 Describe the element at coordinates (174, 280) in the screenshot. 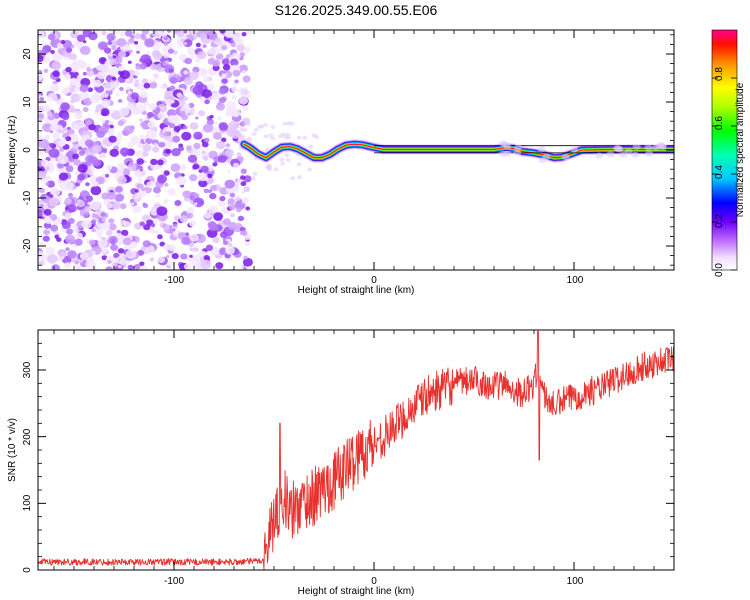

I see `top-xtick-label-1: -100` at that location.